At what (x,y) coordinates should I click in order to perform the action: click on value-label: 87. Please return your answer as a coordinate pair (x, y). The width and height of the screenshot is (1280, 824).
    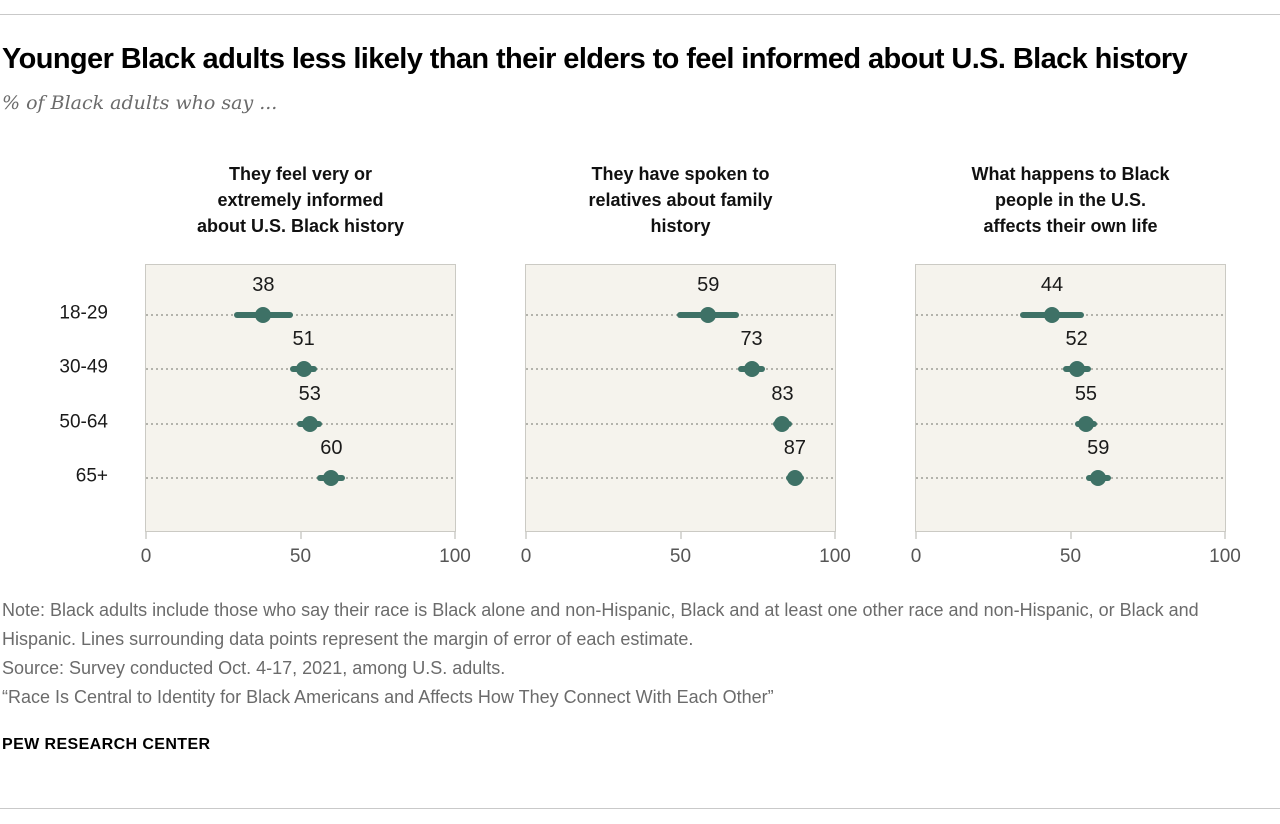
    Looking at the image, I should click on (794, 448).